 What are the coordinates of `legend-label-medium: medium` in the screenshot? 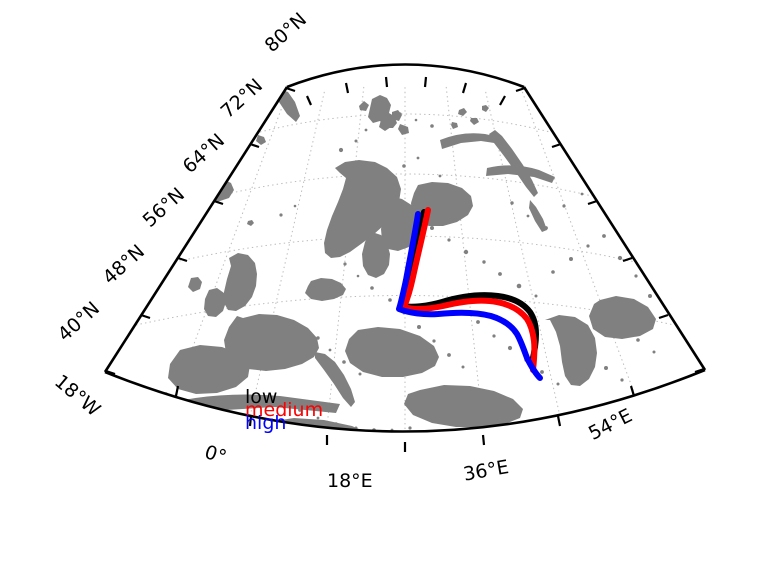 It's located at (284, 410).